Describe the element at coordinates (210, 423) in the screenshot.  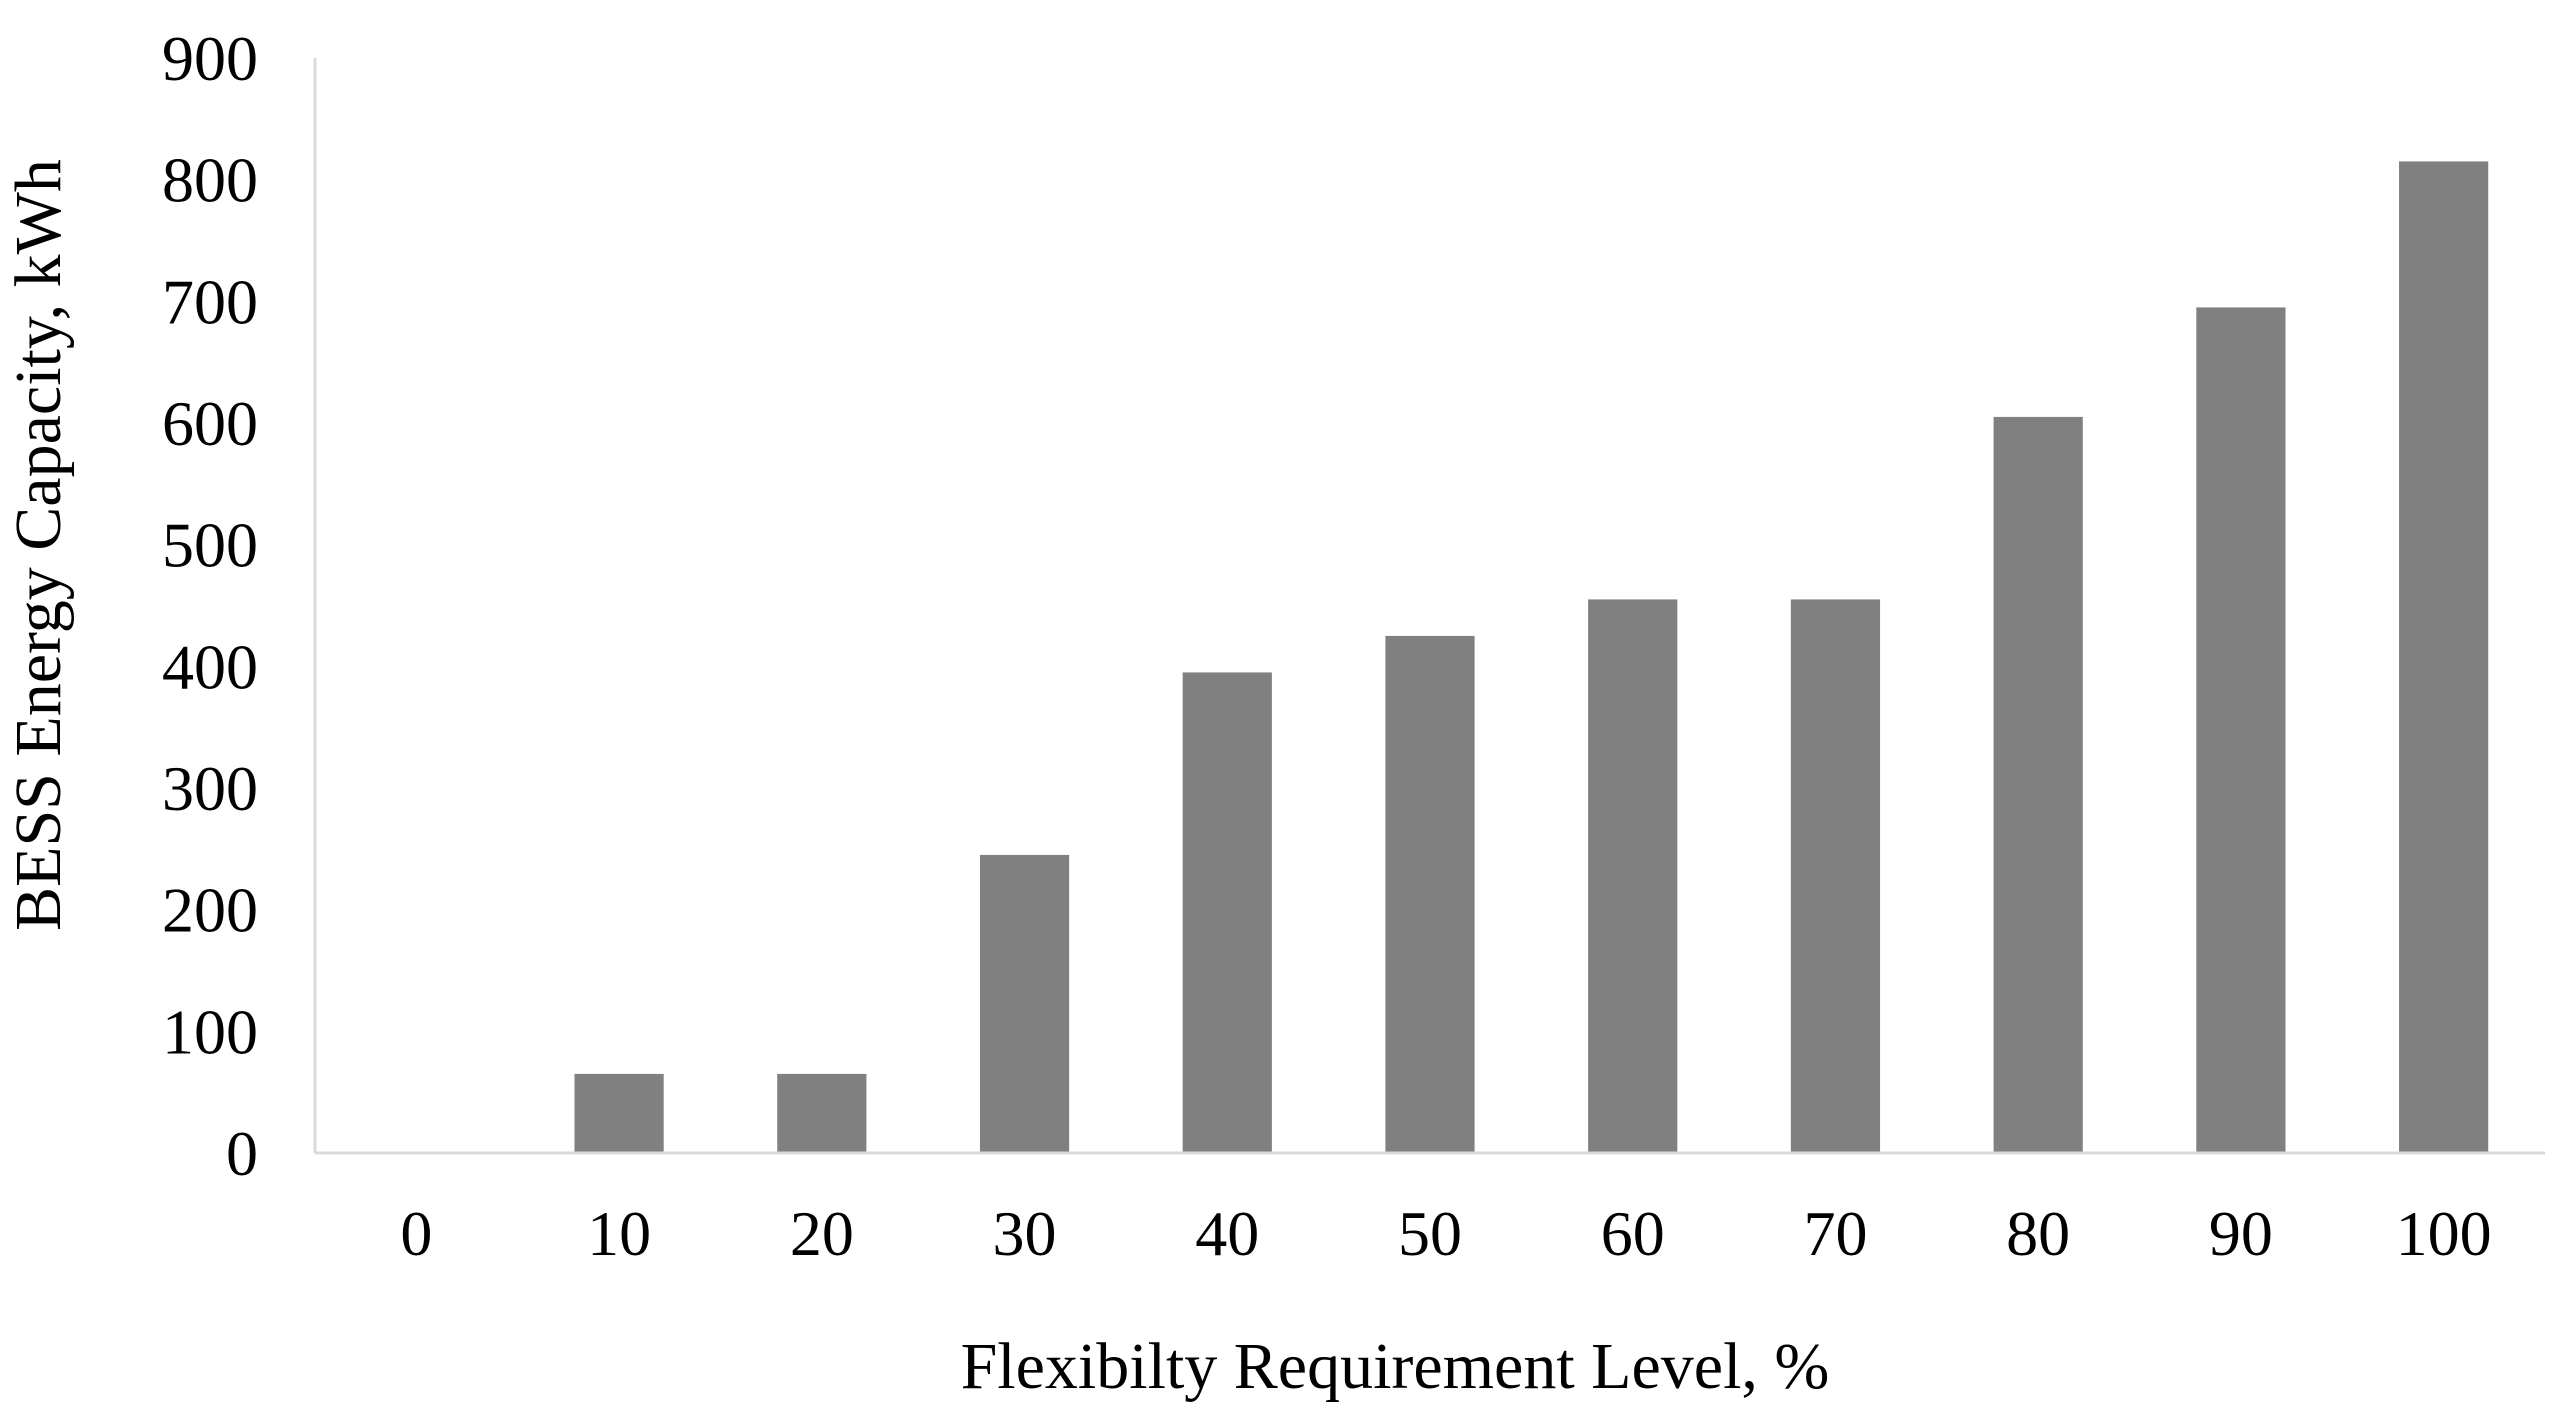
I see `y-tick-label: 600` at that location.